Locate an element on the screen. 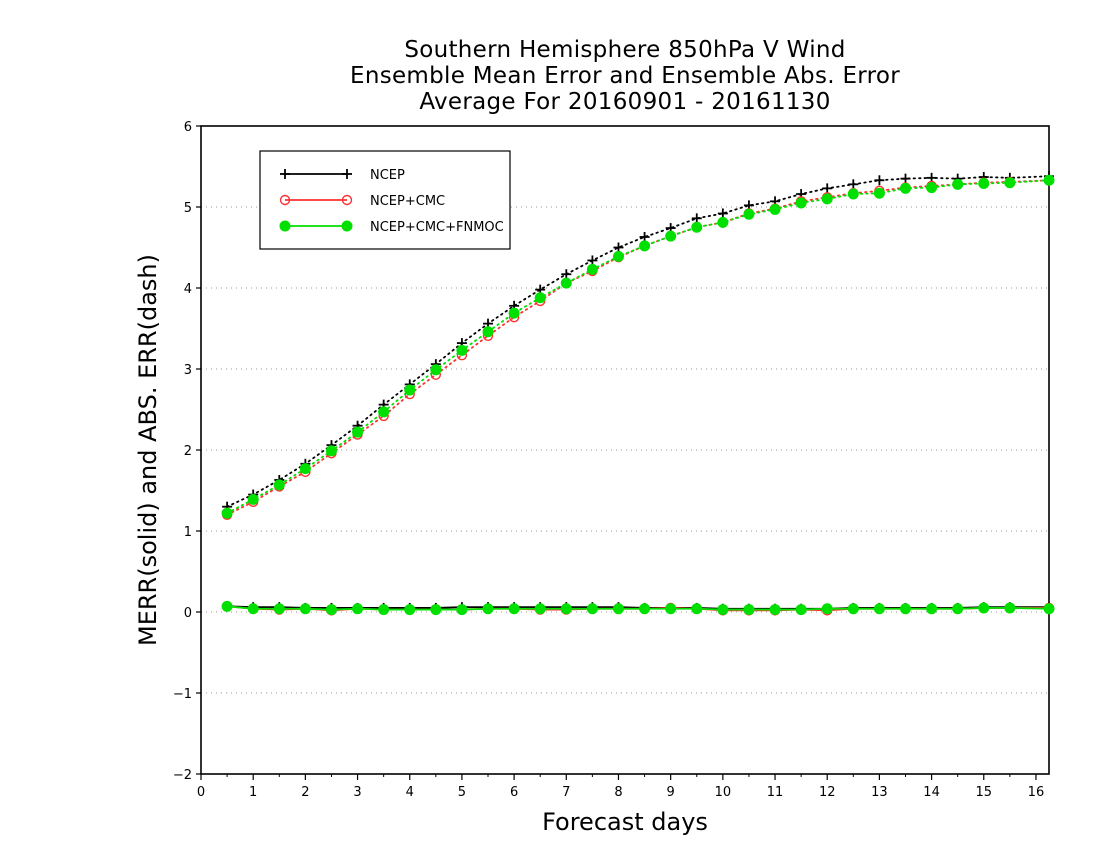  x-tick-label-8: 8 is located at coordinates (618, 792).